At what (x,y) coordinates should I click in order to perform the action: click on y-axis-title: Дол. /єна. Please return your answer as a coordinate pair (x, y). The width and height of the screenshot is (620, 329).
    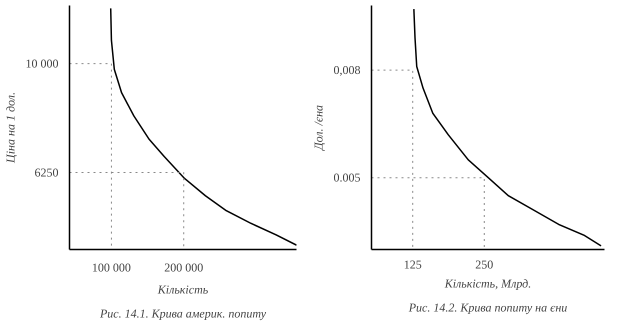
    Looking at the image, I should click on (319, 128).